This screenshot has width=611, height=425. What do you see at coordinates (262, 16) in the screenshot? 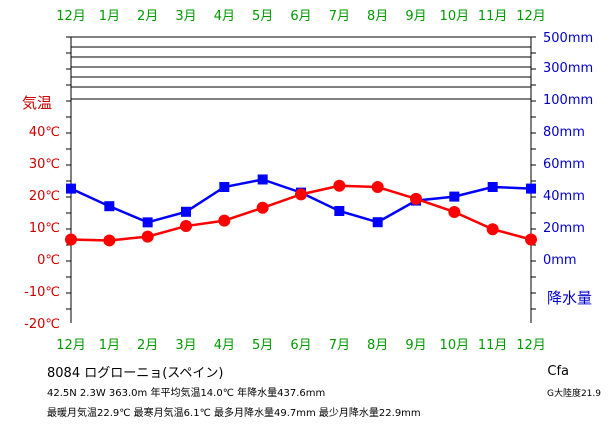
I see `month-label-top: 5月` at bounding box center [262, 16].